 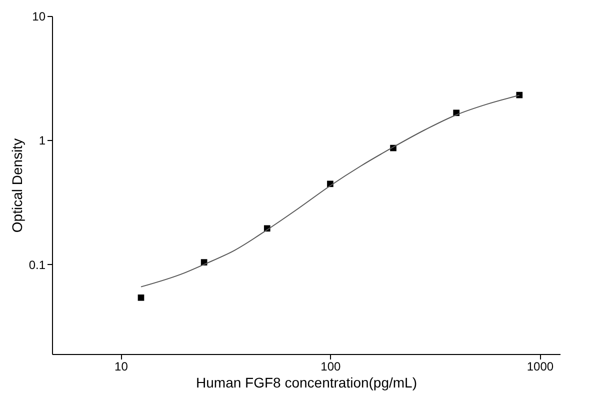 What do you see at coordinates (331, 367) in the screenshot?
I see `x-tick-label: 100` at bounding box center [331, 367].